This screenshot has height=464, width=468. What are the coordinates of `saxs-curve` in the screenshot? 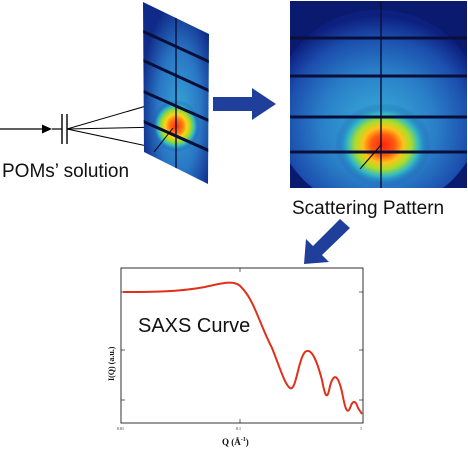 It's located at (242, 348).